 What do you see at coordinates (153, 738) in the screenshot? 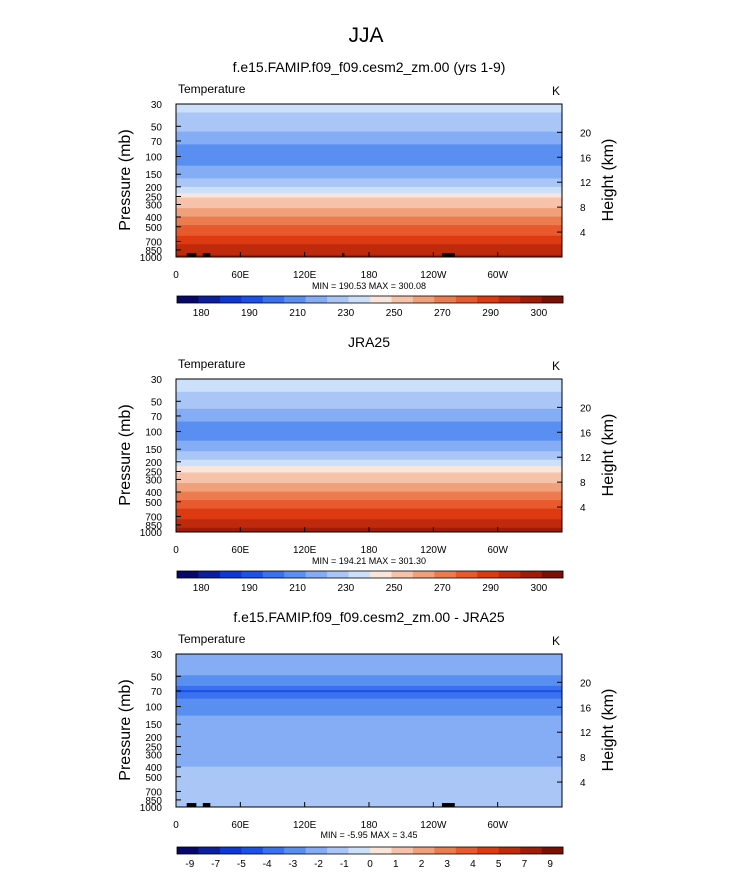
I see `y-tick-label: 200` at bounding box center [153, 738].